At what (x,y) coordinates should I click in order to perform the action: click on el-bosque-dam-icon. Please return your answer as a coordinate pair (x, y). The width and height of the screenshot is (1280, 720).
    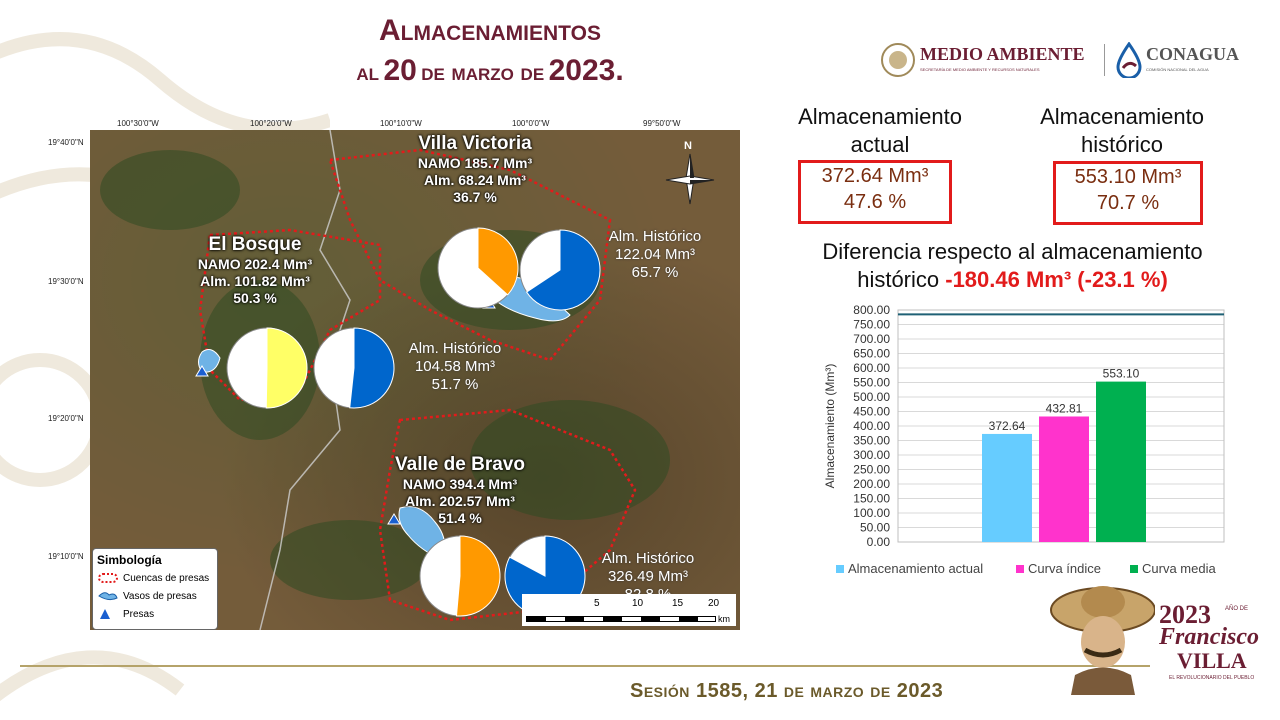
    Looking at the image, I should click on (202, 371).